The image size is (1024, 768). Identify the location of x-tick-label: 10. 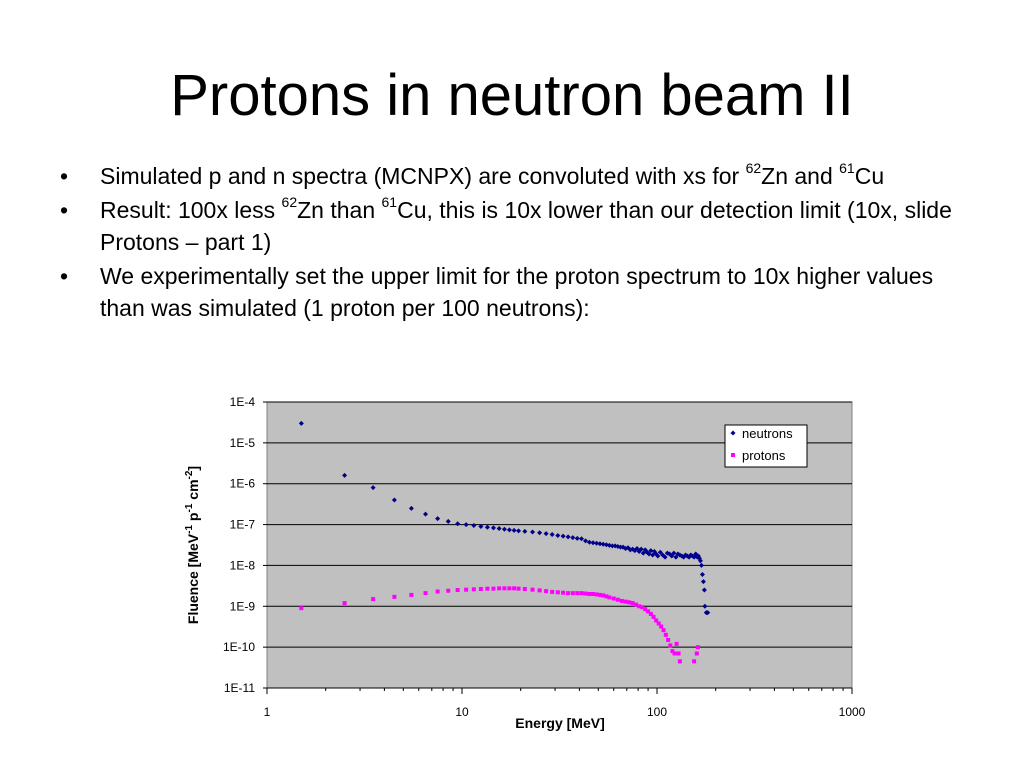
(462, 712).